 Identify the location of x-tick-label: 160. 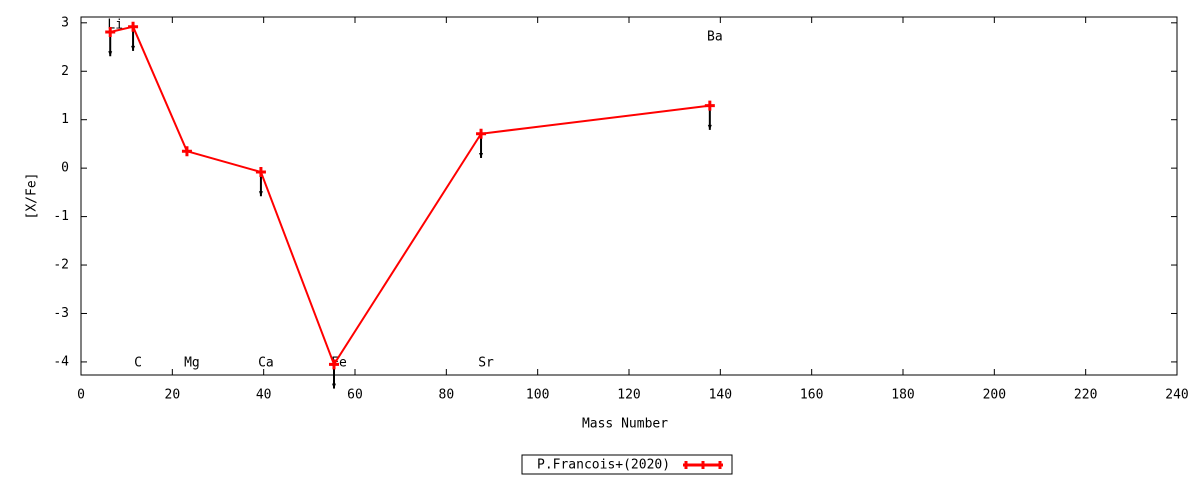
(811, 395).